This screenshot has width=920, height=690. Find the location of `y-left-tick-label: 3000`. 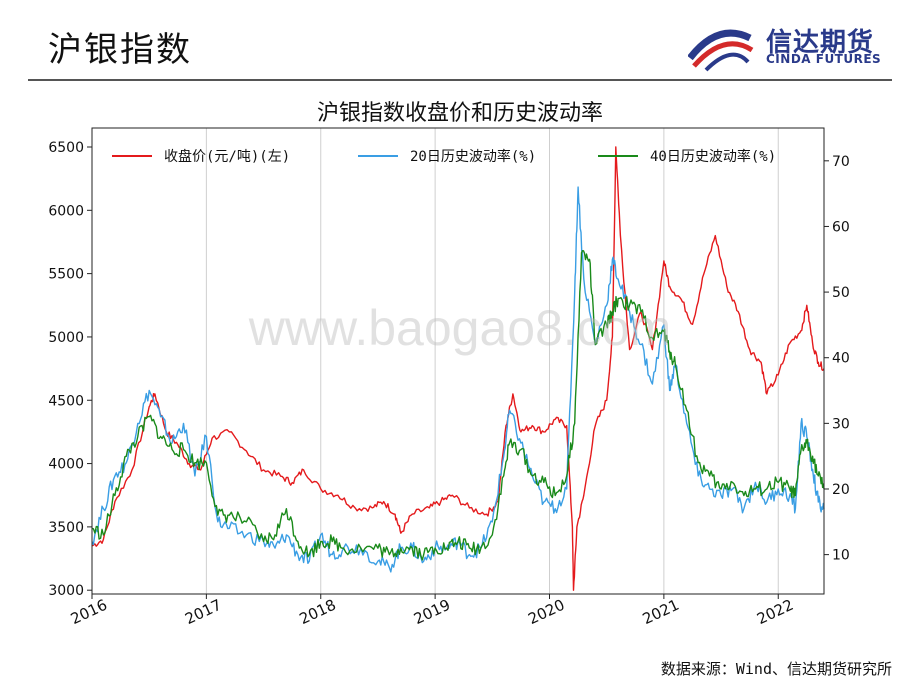

y-left-tick-label: 3000 is located at coordinates (66, 591).